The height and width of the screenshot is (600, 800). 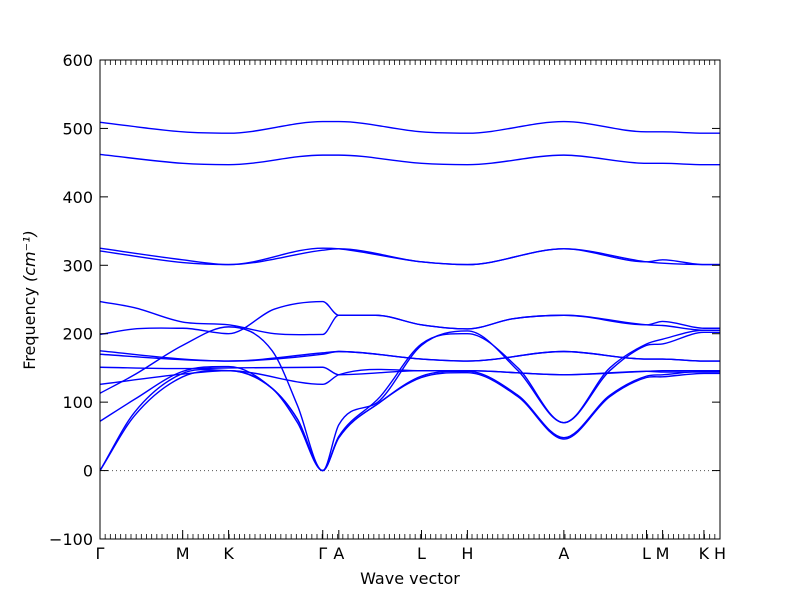 I want to click on y-tick-label: 200, so click(x=77, y=334).